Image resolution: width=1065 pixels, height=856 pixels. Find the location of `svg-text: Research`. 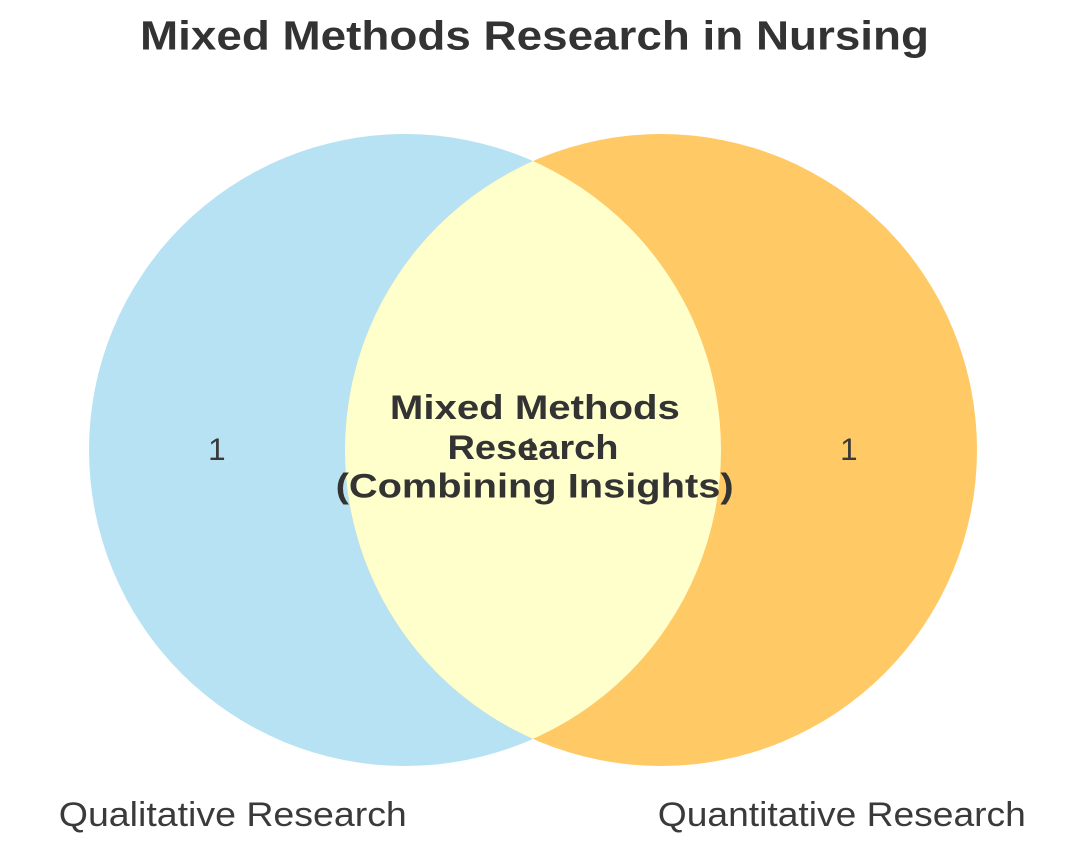

svg-text: Research is located at coordinates (533, 448).